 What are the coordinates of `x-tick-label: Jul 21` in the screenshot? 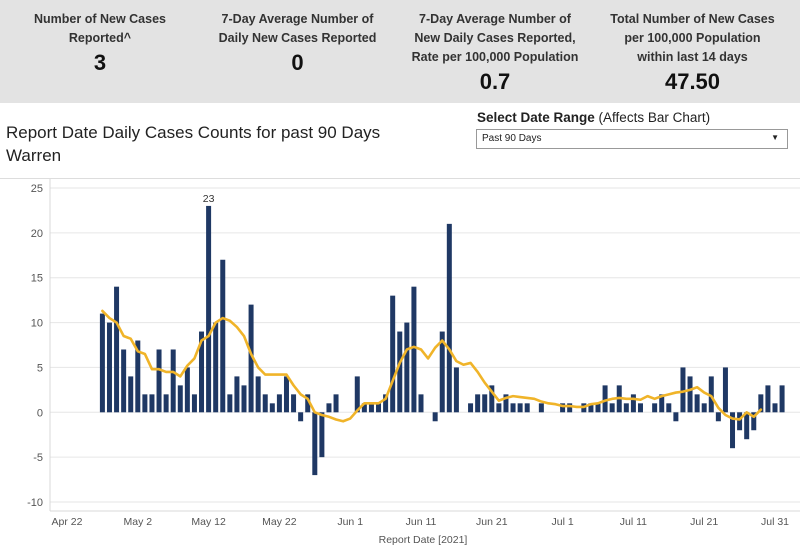 It's located at (704, 522).